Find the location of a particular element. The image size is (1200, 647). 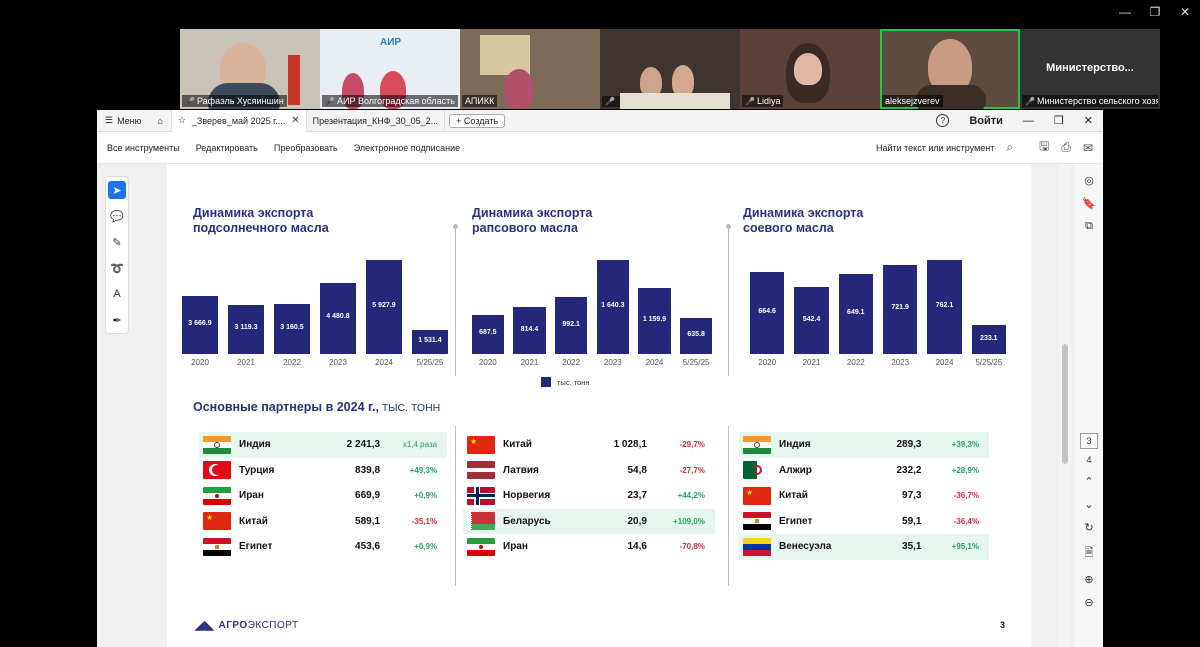

save-icon: 🖫 is located at coordinates (1044, 146).